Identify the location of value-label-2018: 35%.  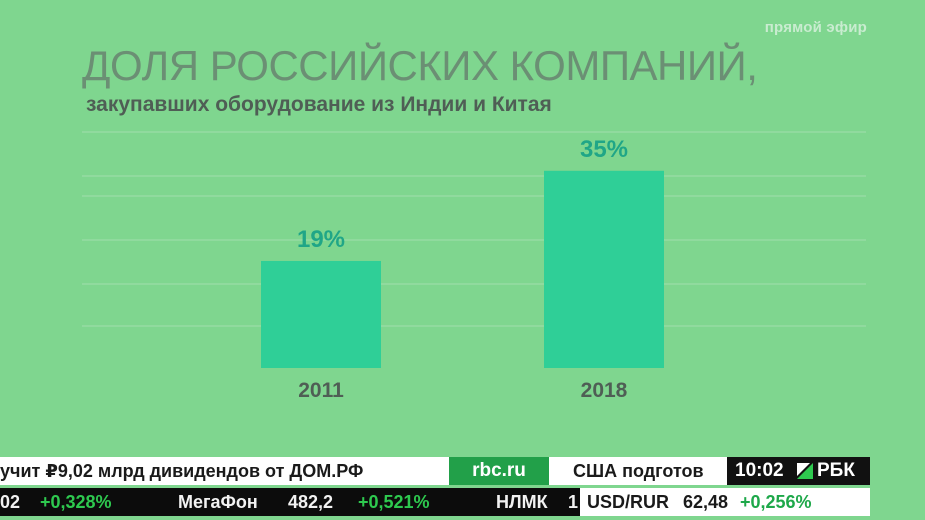
(604, 149).